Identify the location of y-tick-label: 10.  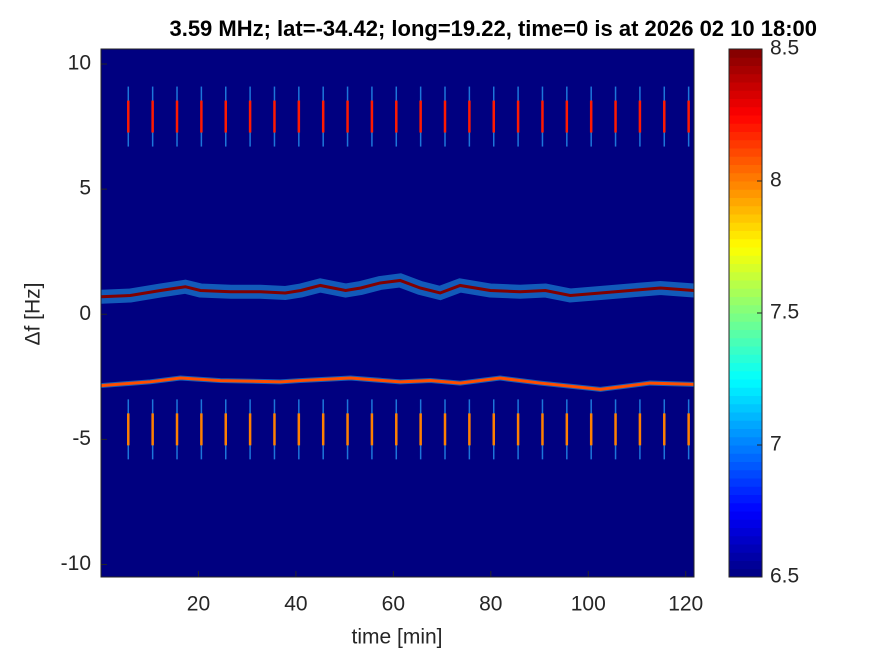
(79, 63).